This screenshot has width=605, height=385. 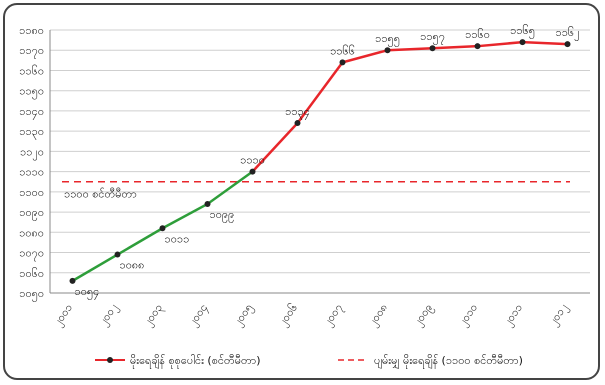 What do you see at coordinates (32, 152) in the screenshot?
I see `y-tick-label: ၁၁၂၀` at bounding box center [32, 152].